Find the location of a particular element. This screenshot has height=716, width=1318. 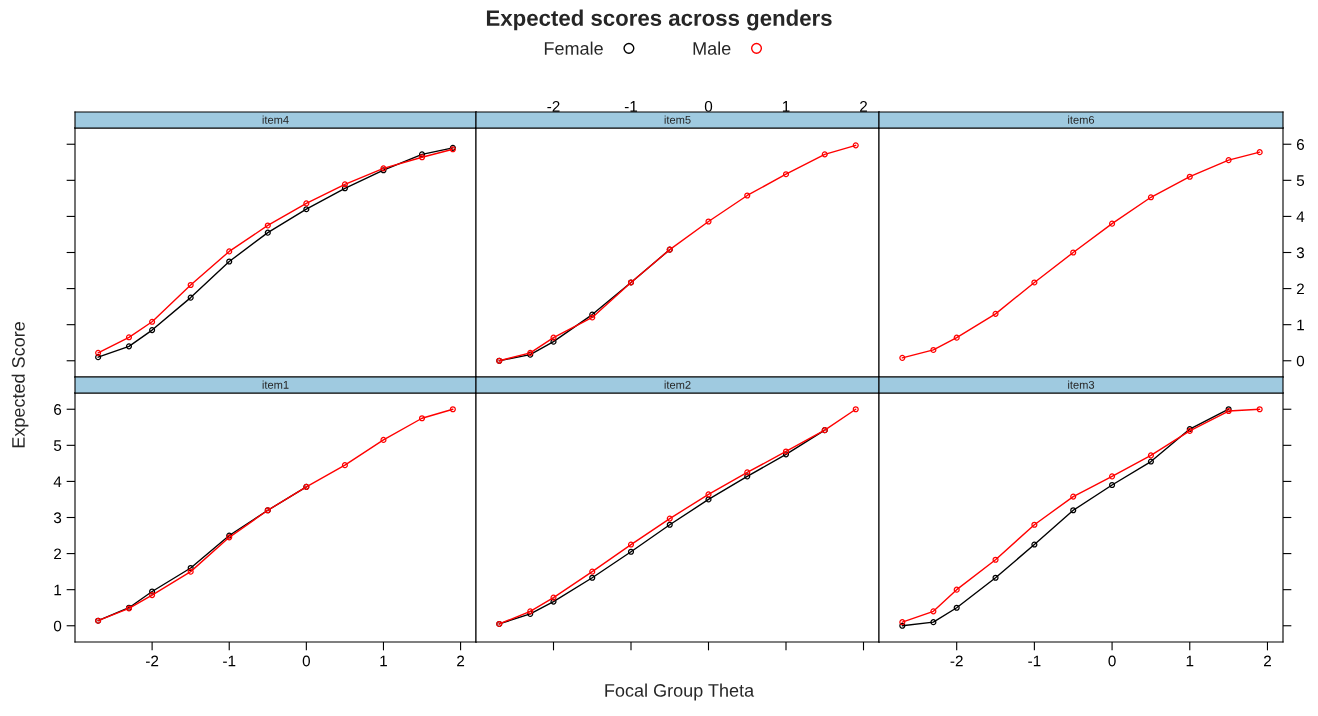

x-axis-title: Focal Group Theta is located at coordinates (680, 692).